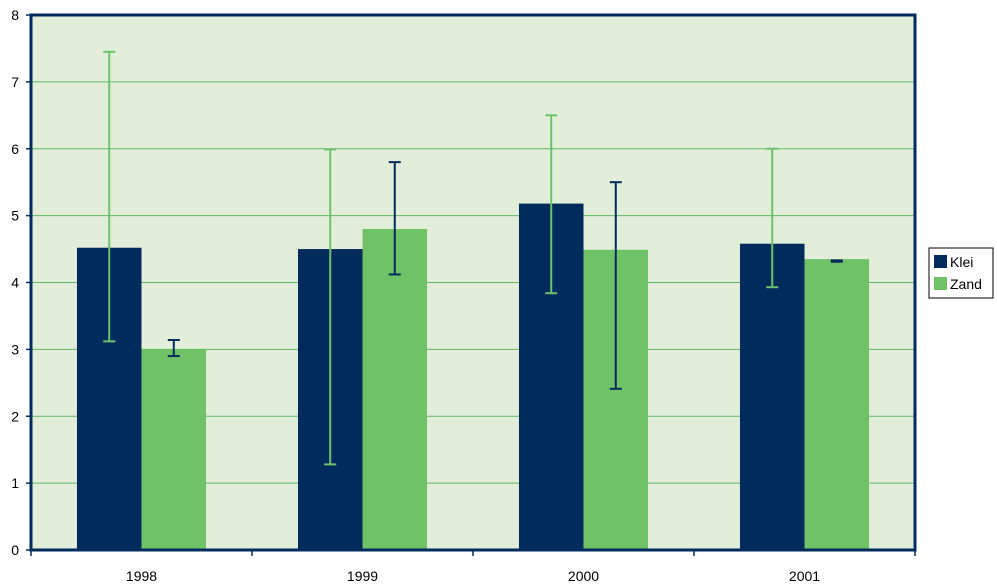 The height and width of the screenshot is (586, 997). What do you see at coordinates (551, 204) in the screenshot?
I see `error-bar-klei-2000` at bounding box center [551, 204].